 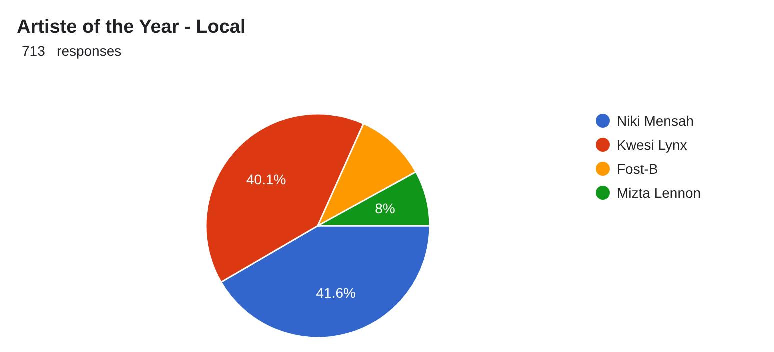 I want to click on data-label: 8%, so click(x=385, y=208).